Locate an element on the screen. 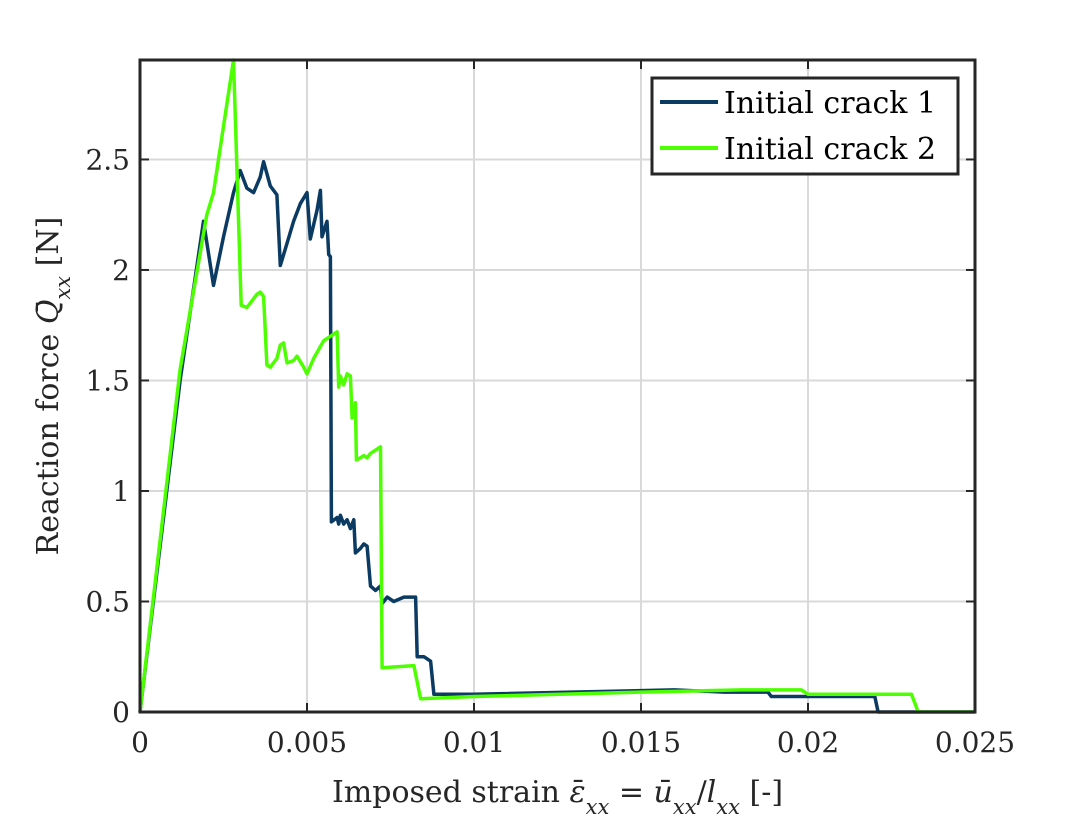 Image resolution: width=1078 pixels, height=816 pixels. y-tick-label: 1.5 is located at coordinates (107, 380).